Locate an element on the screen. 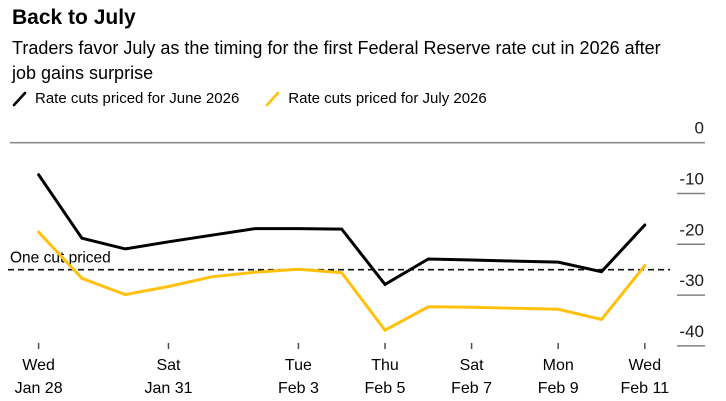 The image size is (726, 401). x-axis-date-label: Feb 7 is located at coordinates (471, 388).